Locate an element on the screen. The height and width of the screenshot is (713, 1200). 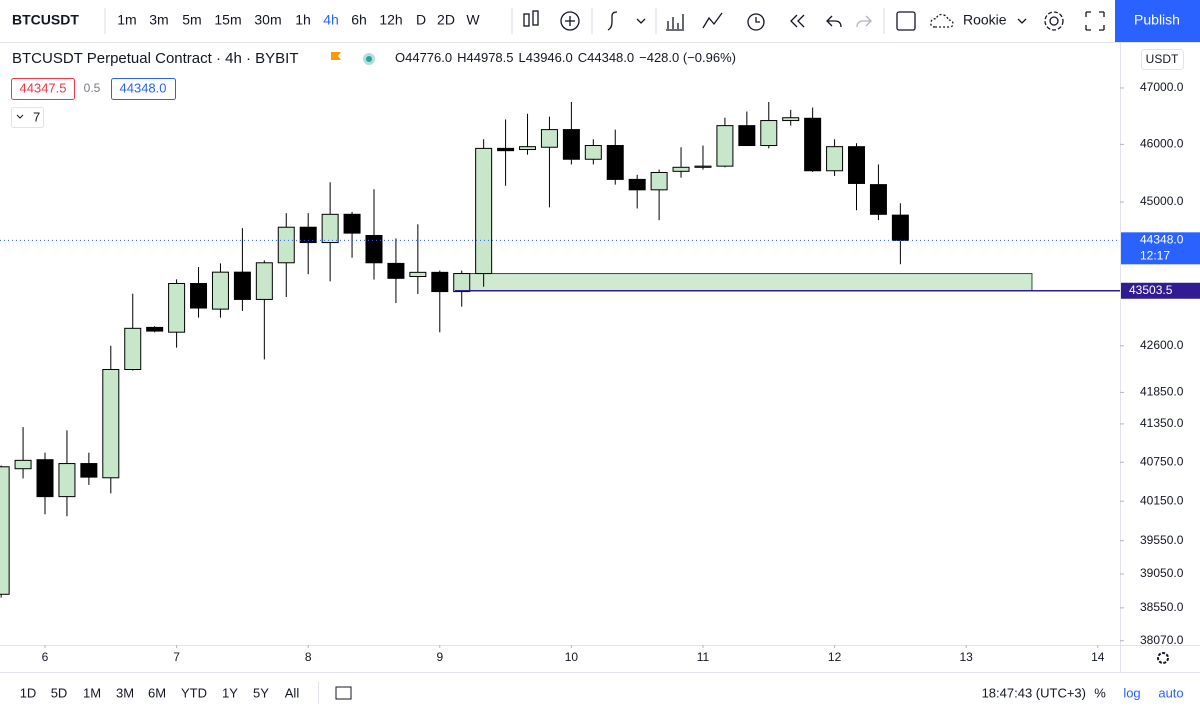
layout-icon is located at coordinates (942, 20).